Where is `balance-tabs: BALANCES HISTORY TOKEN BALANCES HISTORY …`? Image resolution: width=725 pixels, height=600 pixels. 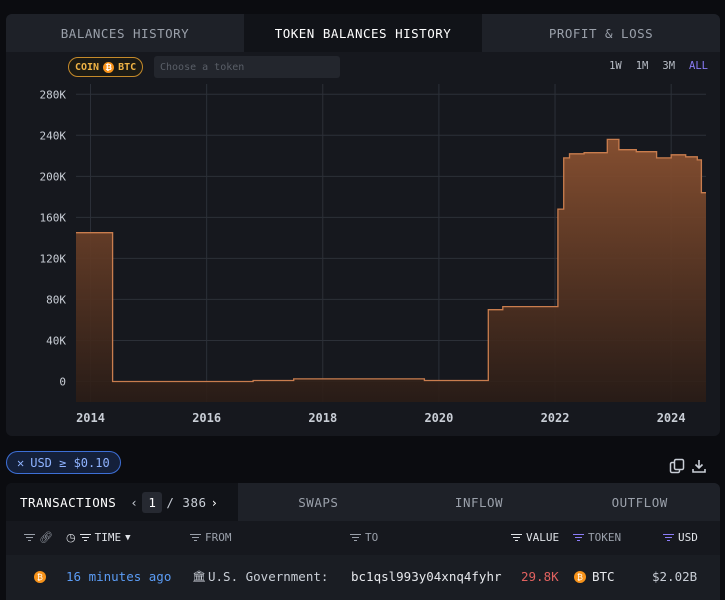
balance-tabs: BALANCES HISTORY TOKEN BALANCES HISTORY … is located at coordinates (363, 33).